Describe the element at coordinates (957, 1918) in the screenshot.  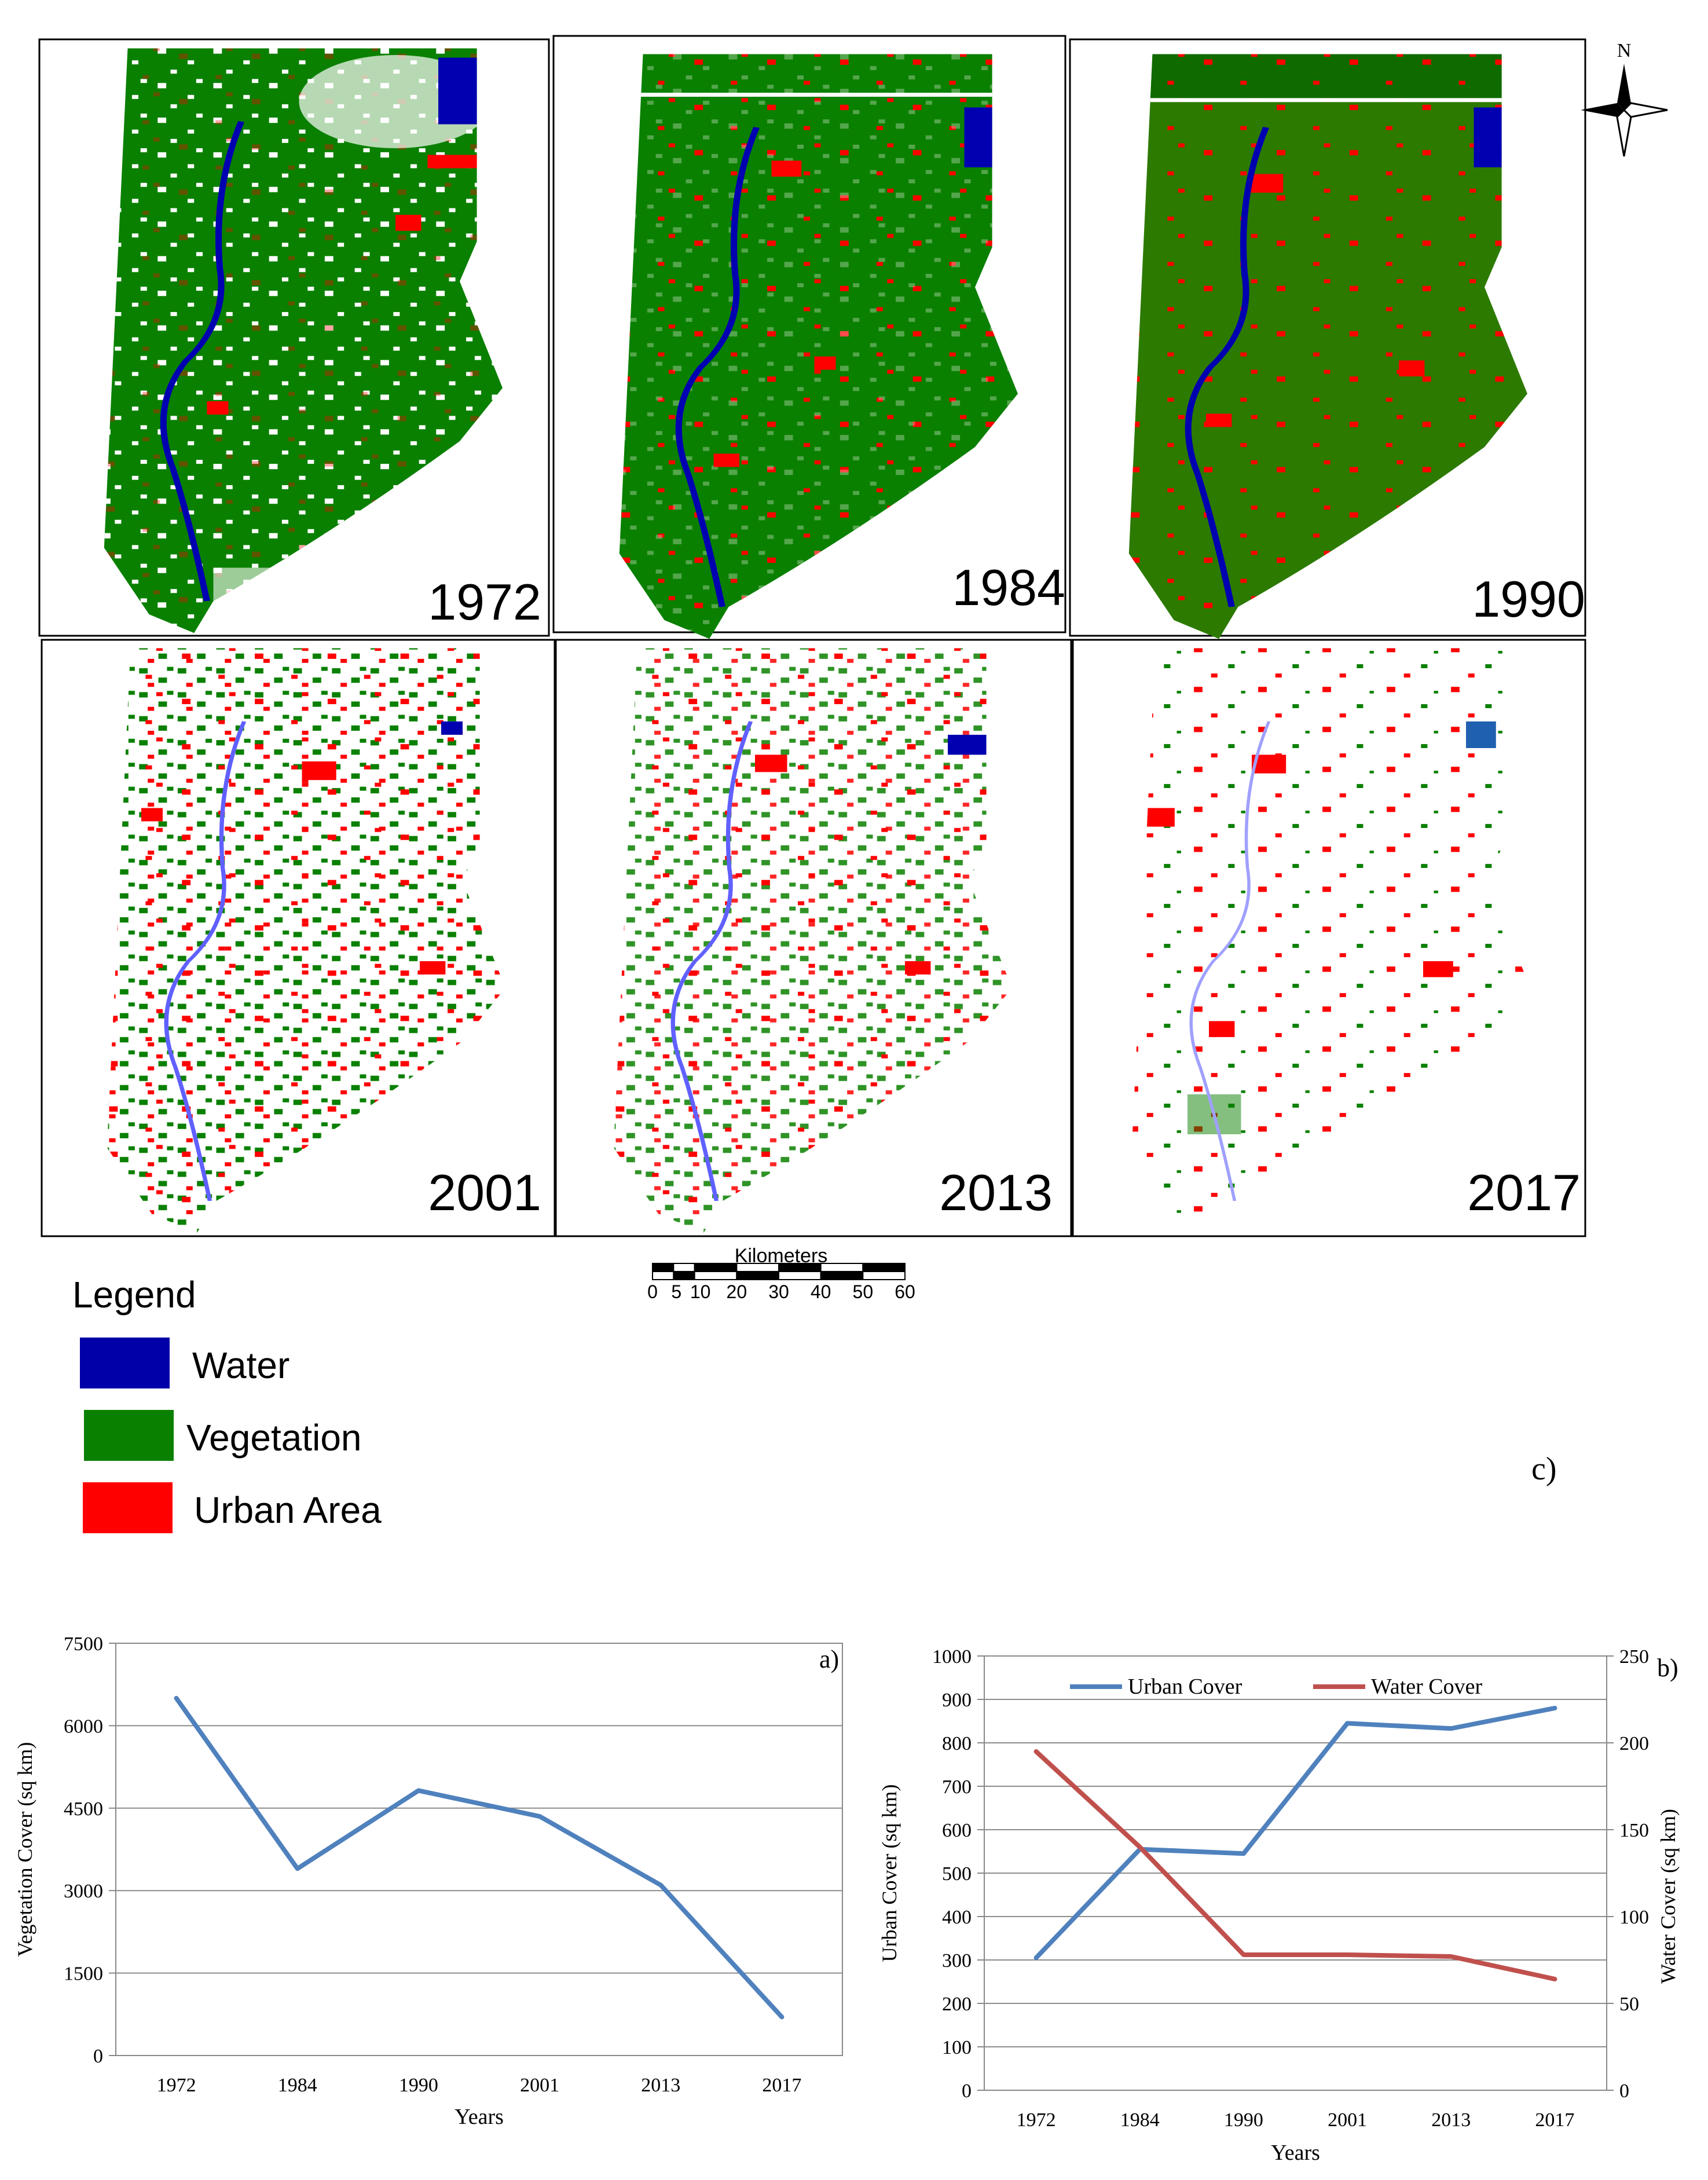
I see `y-tick-label: 400` at that location.